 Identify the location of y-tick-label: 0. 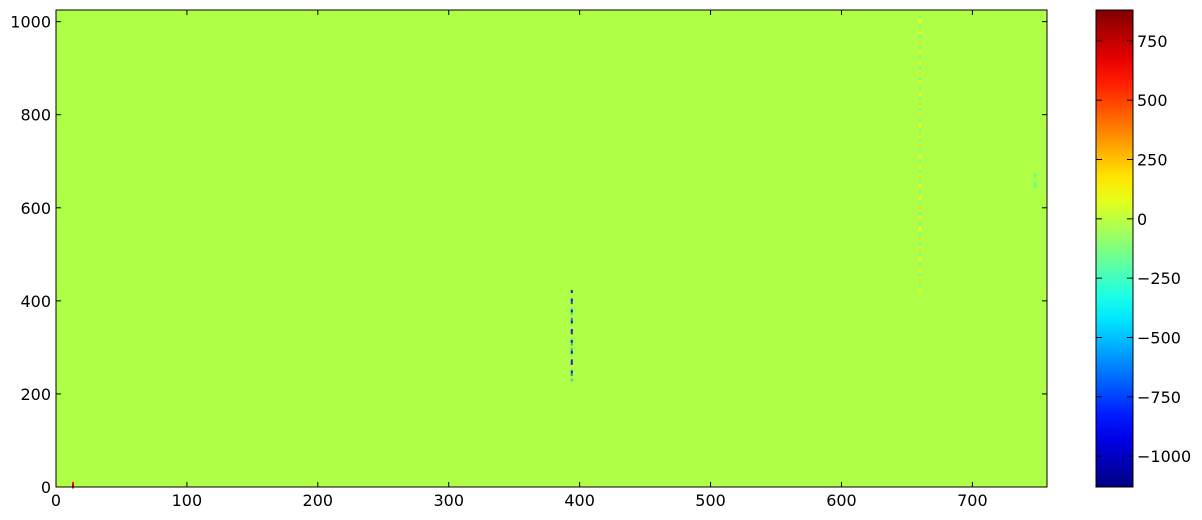
(46, 487).